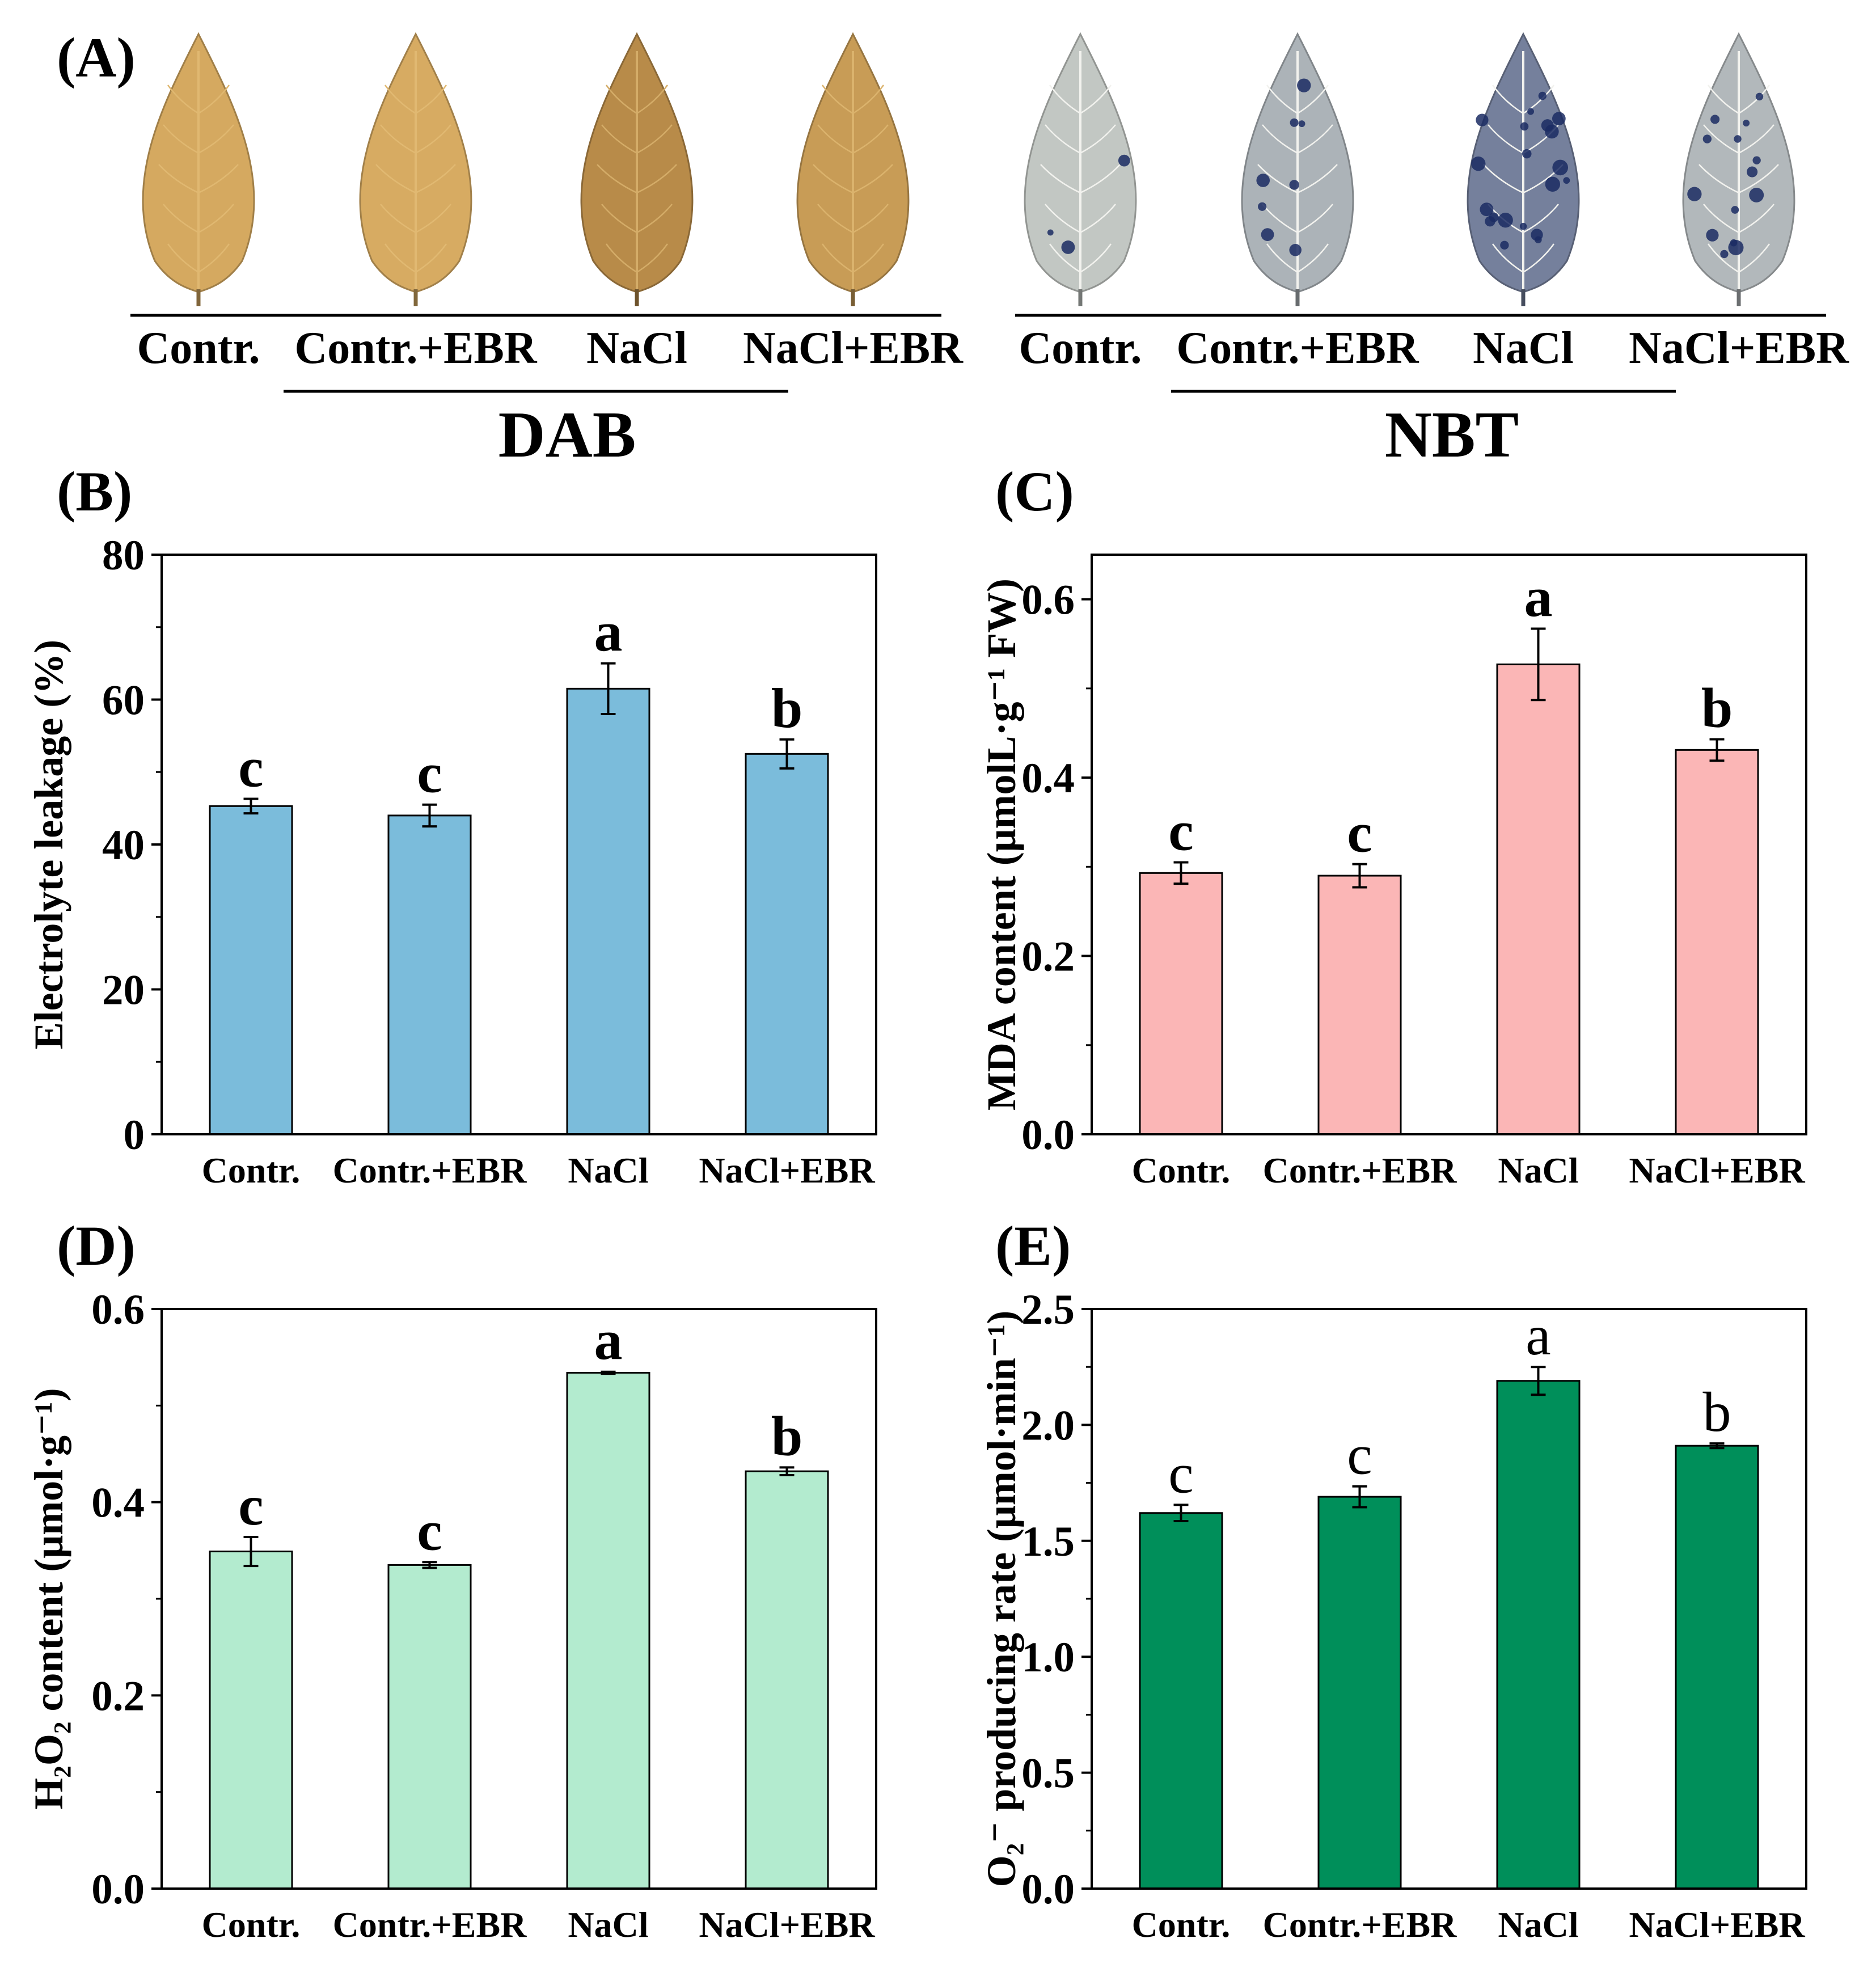 The image size is (1876, 1968). I want to click on y-tick-label: 0.0, so click(1048, 1135).